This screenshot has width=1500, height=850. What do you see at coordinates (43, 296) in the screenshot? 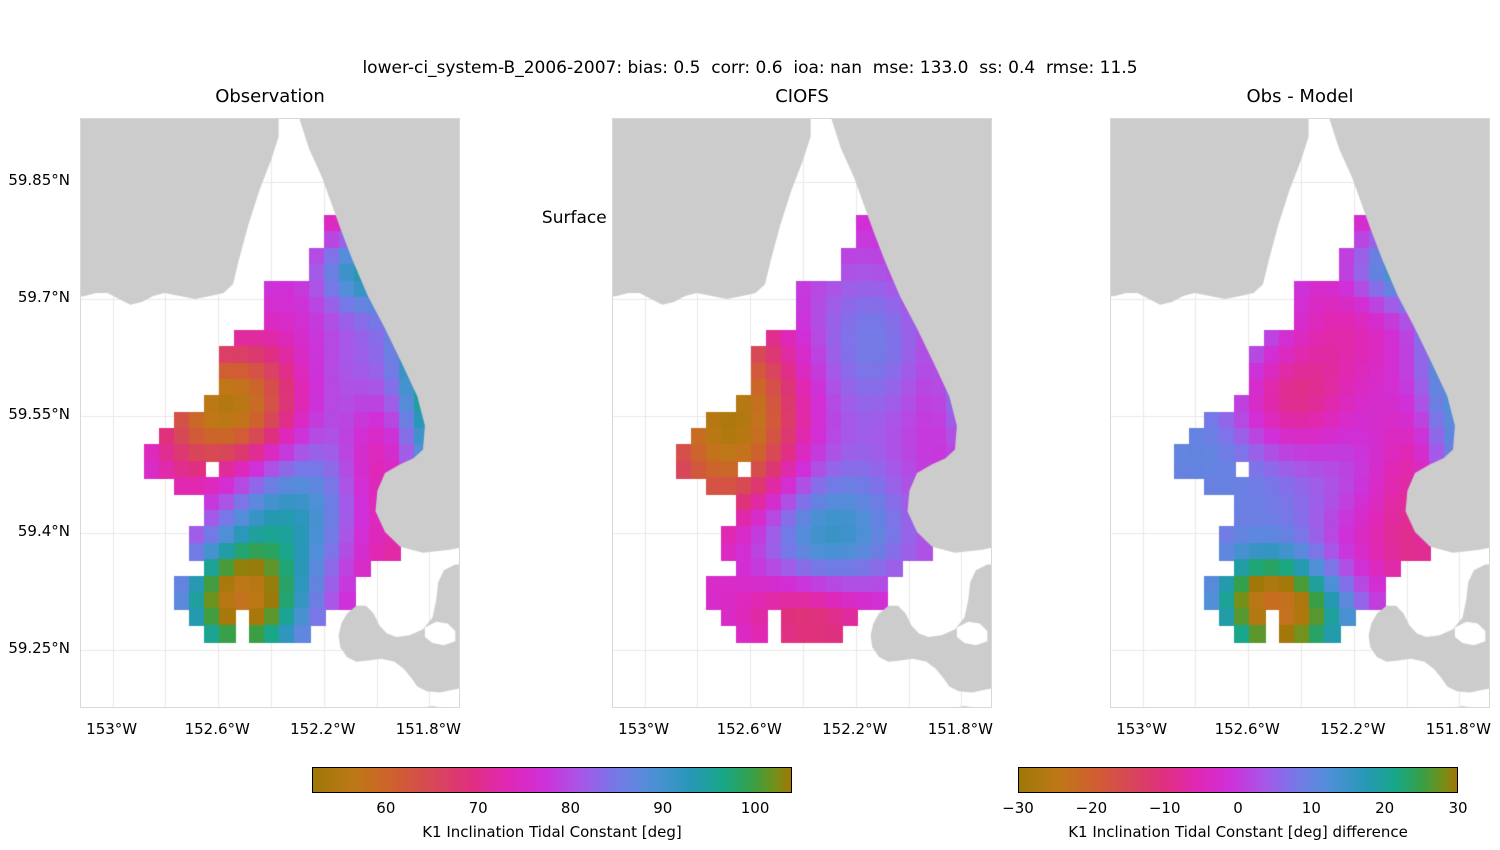
I see `ytick-label: 59.7°N` at bounding box center [43, 296].